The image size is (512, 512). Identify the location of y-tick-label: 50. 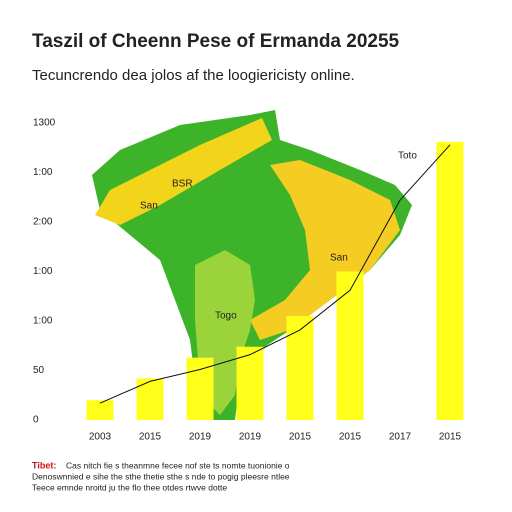
(39, 370).